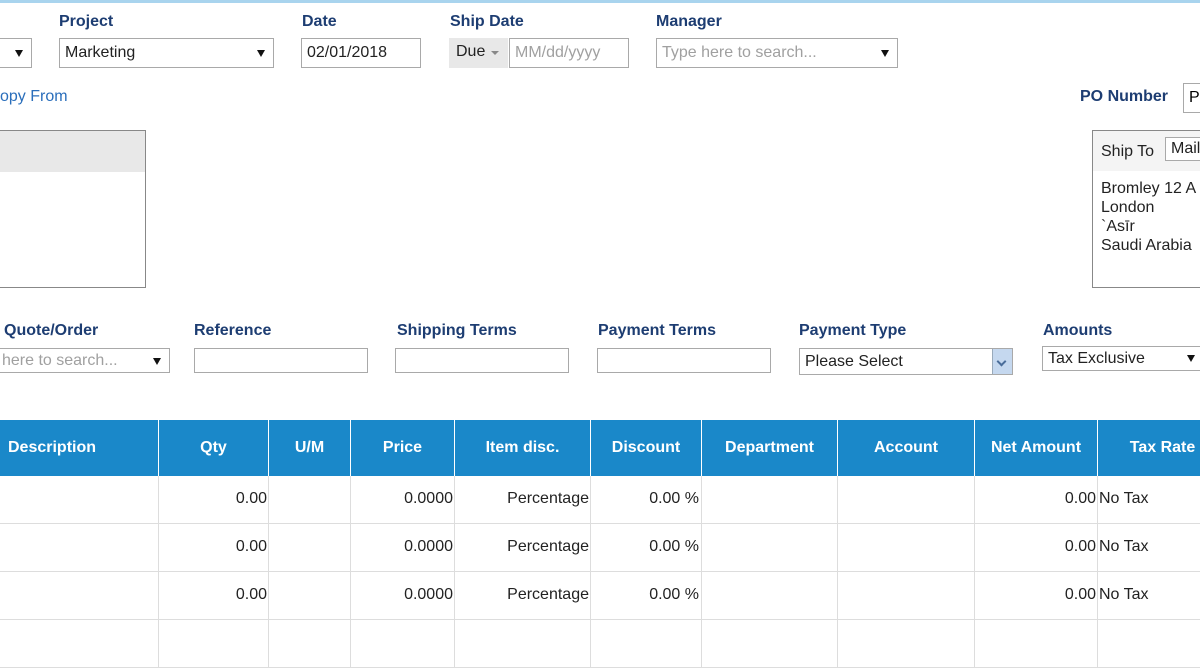 The height and width of the screenshot is (668, 1200). What do you see at coordinates (1096, 358) in the screenshot?
I see `value: Tax Exclusive` at bounding box center [1096, 358].